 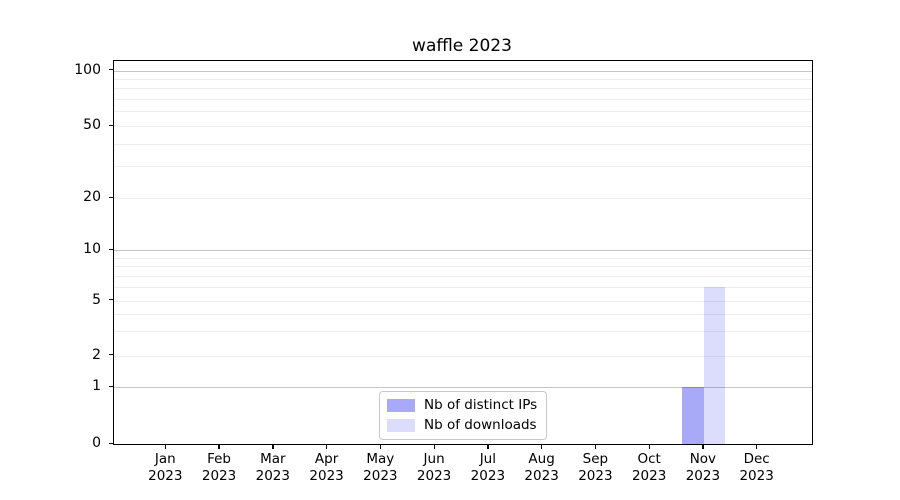 I want to click on x-tick-label: May 2023, so click(x=380, y=467).